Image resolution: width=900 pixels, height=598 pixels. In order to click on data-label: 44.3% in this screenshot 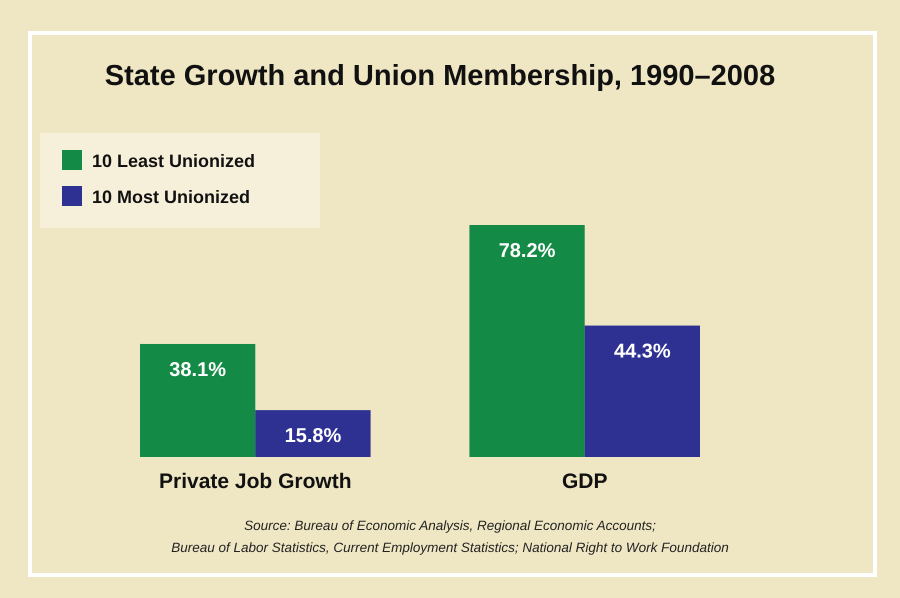, I will do `click(642, 351)`.